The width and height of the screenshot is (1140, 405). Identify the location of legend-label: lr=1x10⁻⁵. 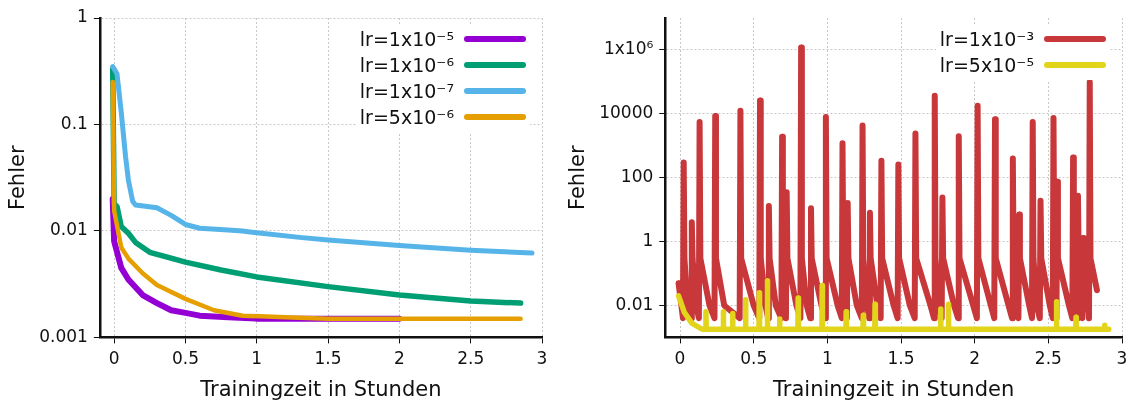
(406, 39).